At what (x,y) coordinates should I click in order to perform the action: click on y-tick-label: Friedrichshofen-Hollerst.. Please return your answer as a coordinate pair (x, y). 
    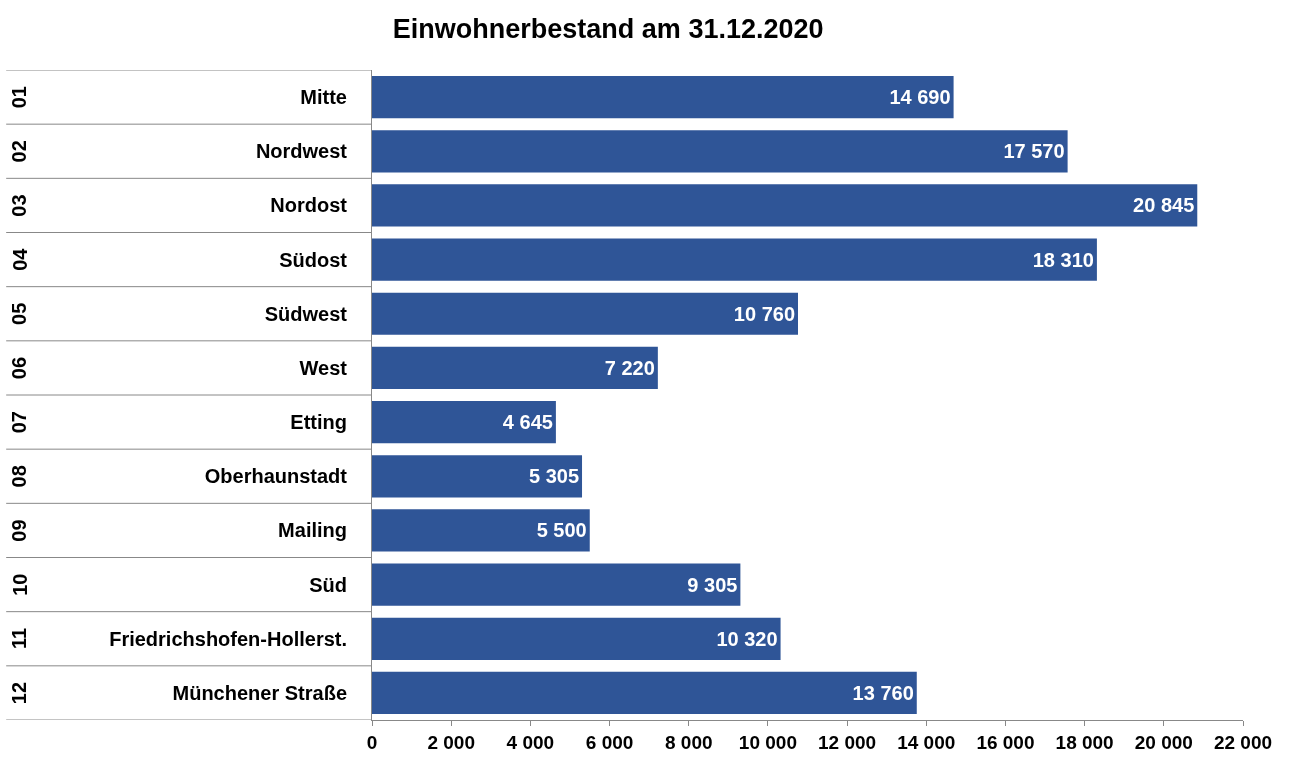
    Looking at the image, I should click on (228, 638).